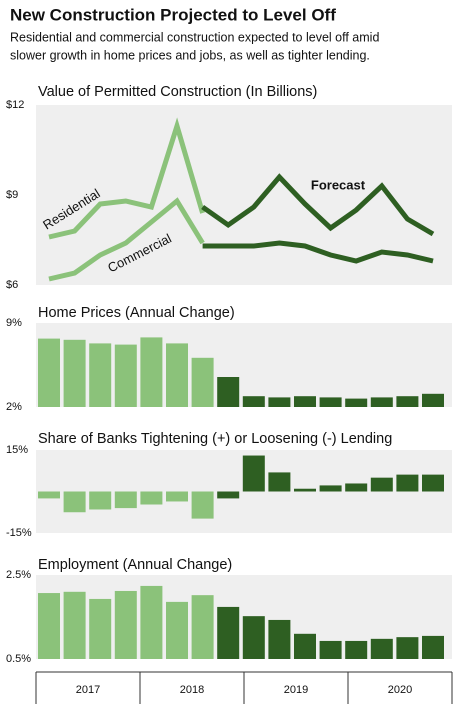 The image size is (472, 718). I want to click on panel-title: Home Prices (Annual Change), so click(136, 313).